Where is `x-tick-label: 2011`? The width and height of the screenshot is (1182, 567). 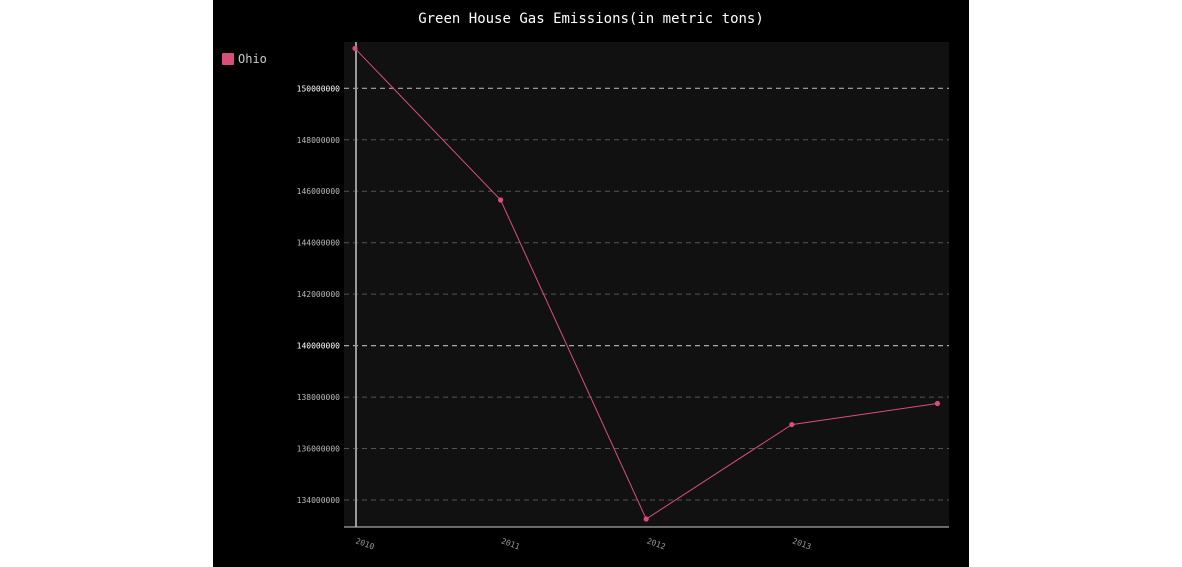
x-tick-label: 2011 is located at coordinates (510, 543).